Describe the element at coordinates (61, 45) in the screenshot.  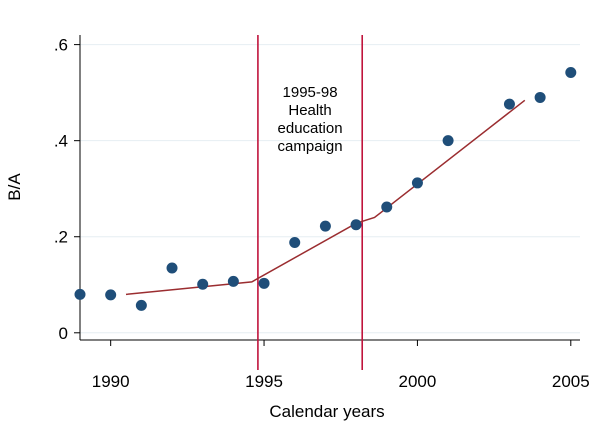
I see `y-tick-label: .6` at that location.